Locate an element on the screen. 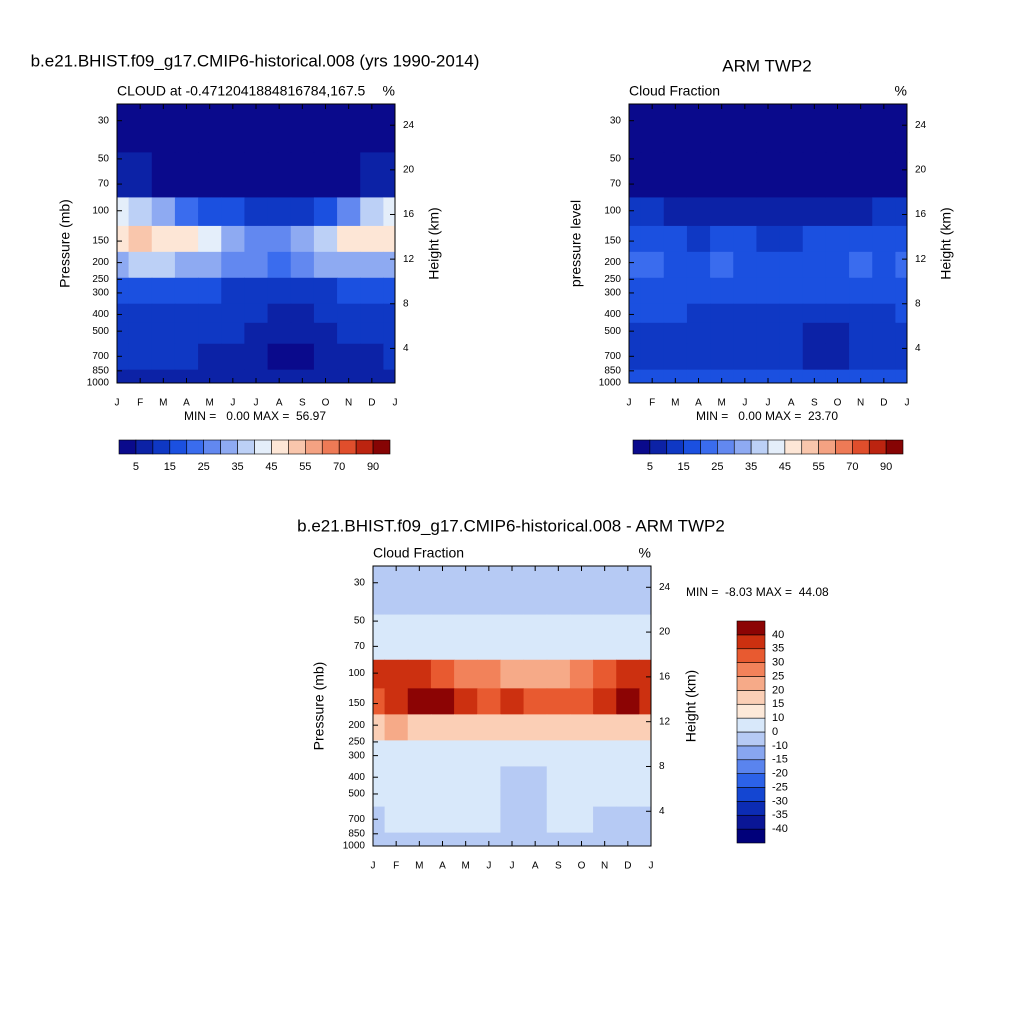 The image size is (1024, 1024). x-tick-label: O is located at coordinates (582, 866).